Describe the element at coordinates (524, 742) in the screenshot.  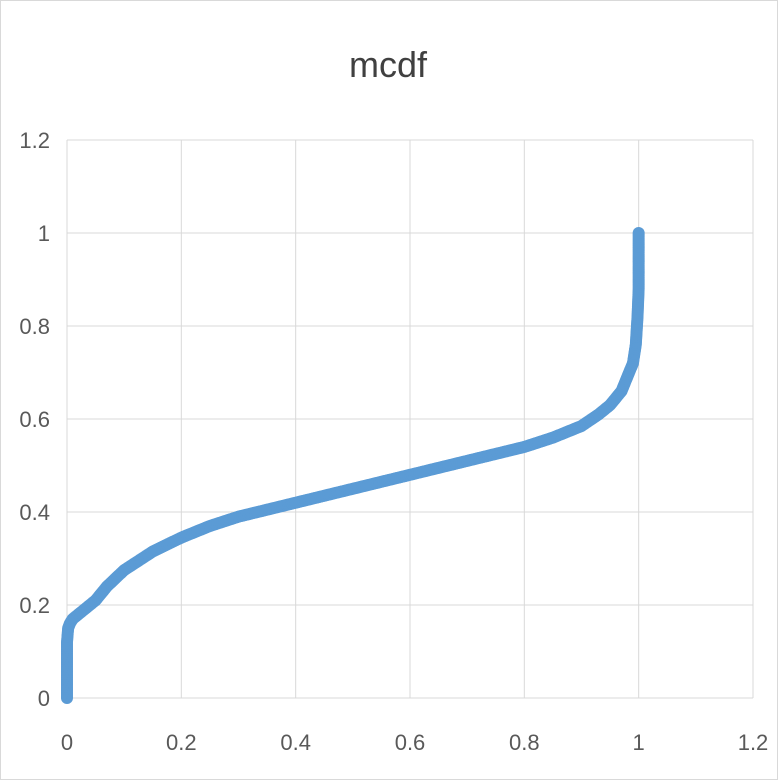
I see `x-tick-label: 0.8` at that location.